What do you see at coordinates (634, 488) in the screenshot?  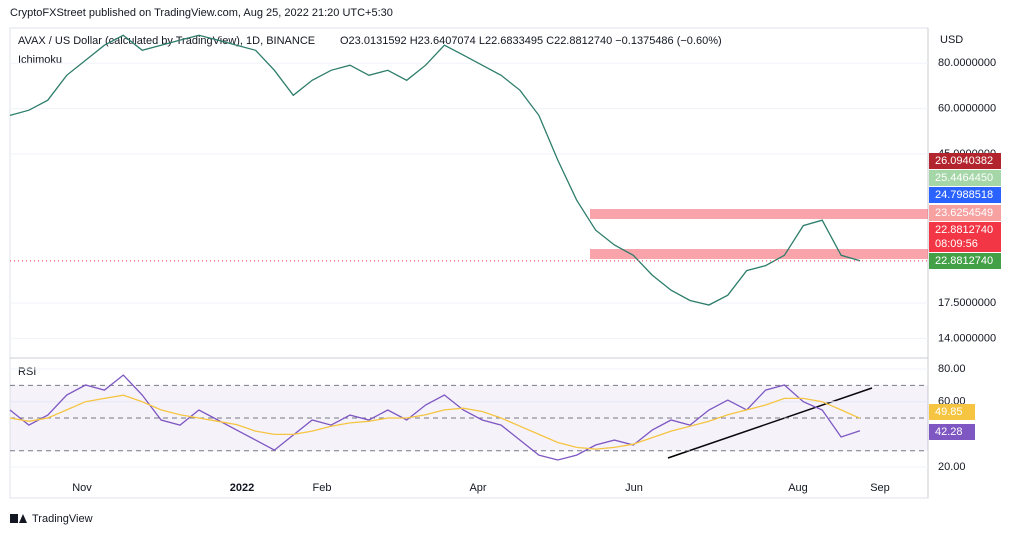 I see `x-tick-label: Jun` at bounding box center [634, 488].